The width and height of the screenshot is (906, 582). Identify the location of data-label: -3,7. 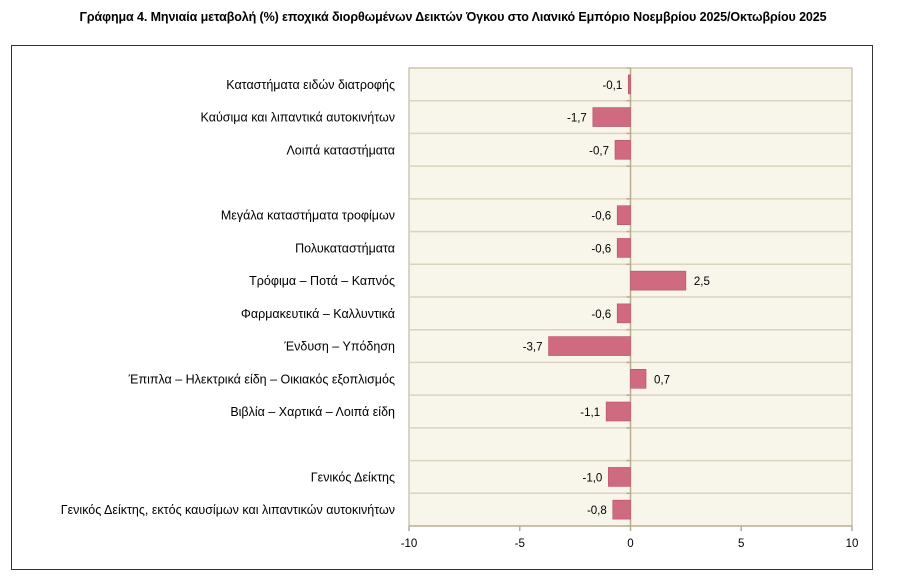
(533, 348).